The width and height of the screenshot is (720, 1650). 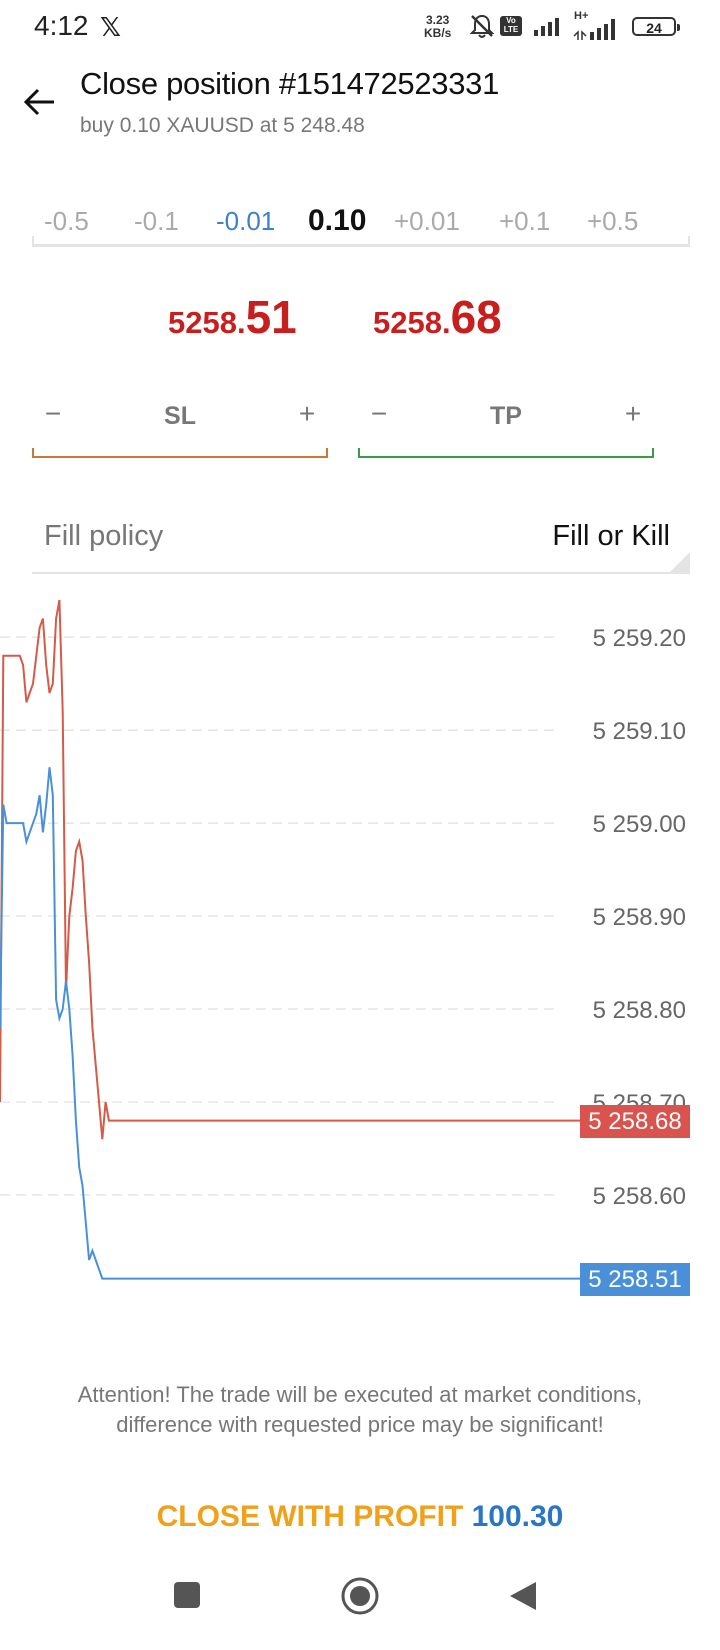 What do you see at coordinates (639, 824) in the screenshot?
I see `y-tick-label: 5 259.00` at bounding box center [639, 824].